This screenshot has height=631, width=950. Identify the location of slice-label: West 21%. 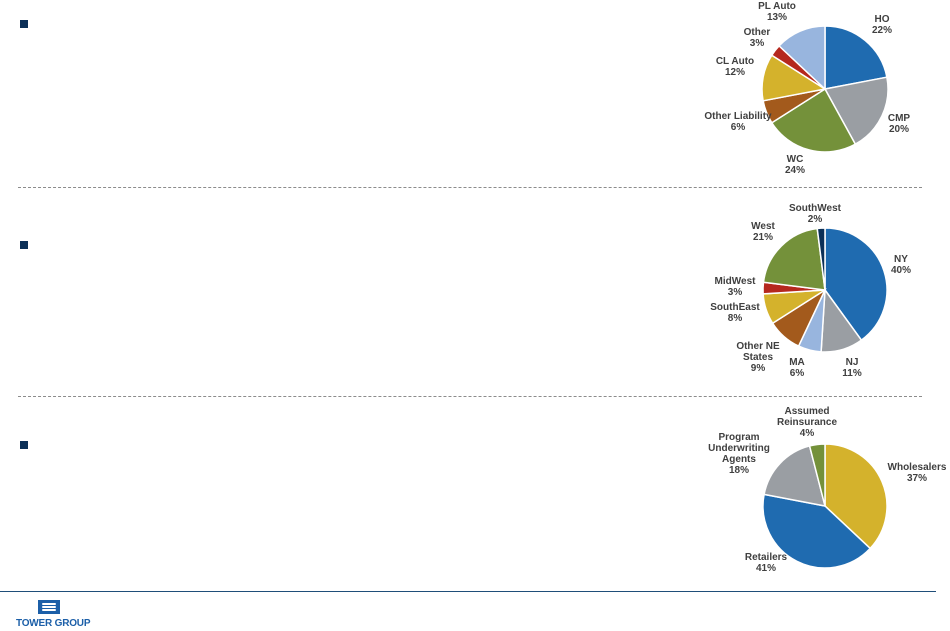
(763, 232).